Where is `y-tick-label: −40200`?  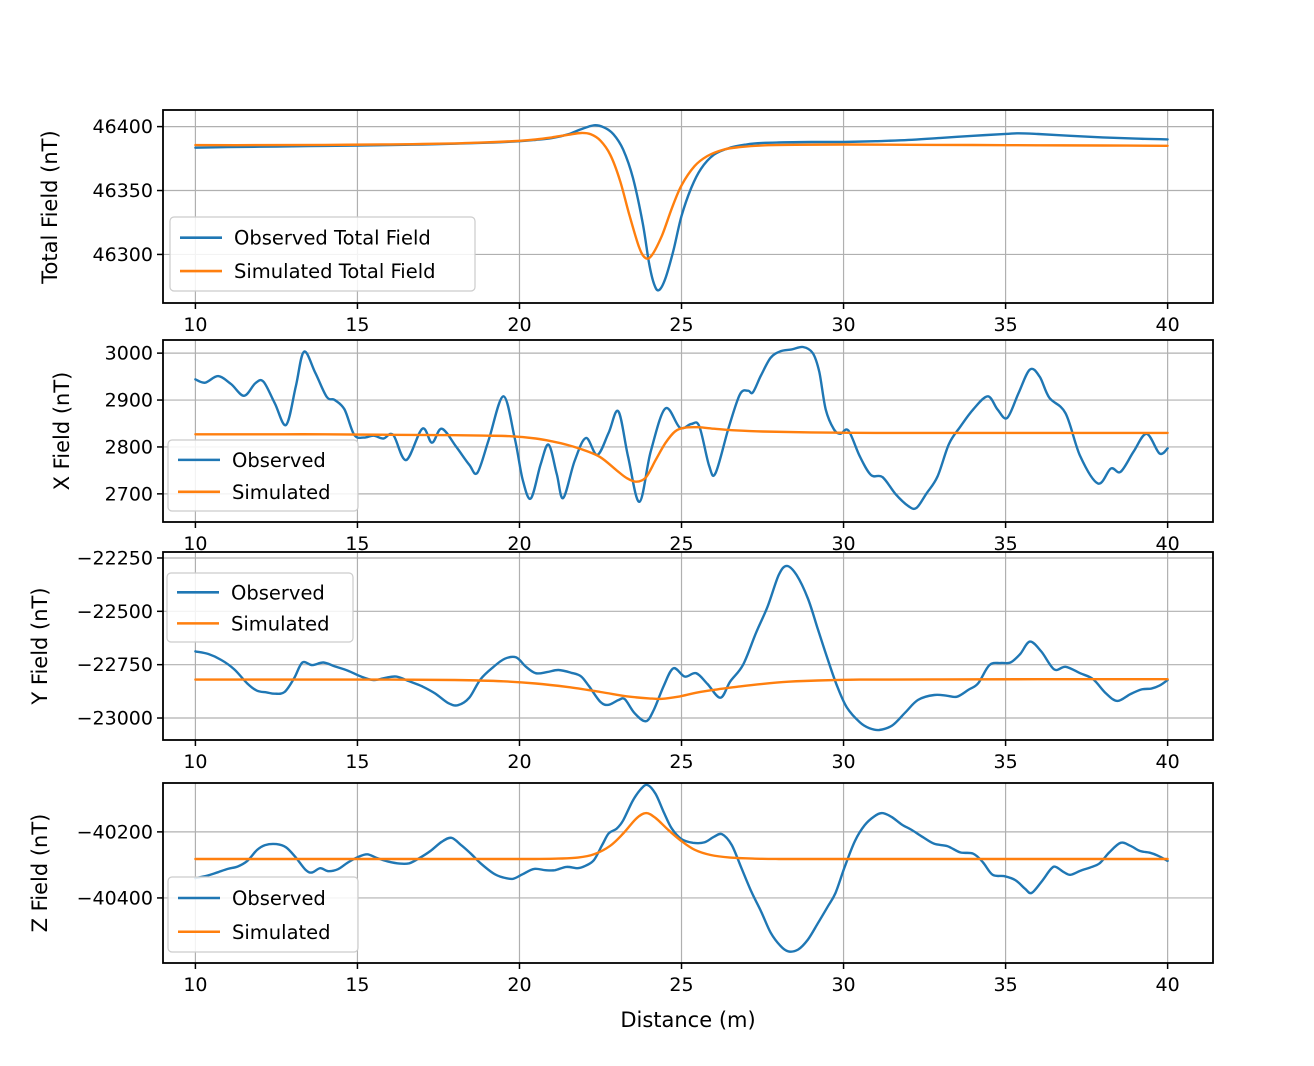
y-tick-label: −40200 is located at coordinates (115, 832).